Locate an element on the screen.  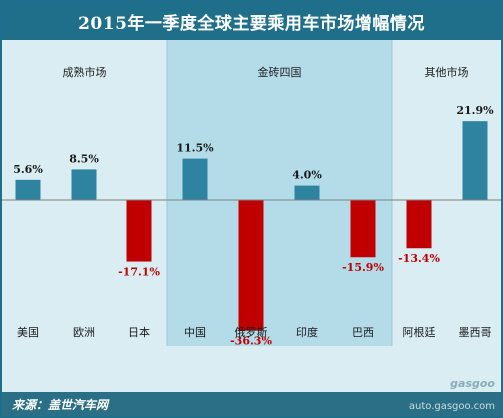
data-label: -17.1% is located at coordinates (139, 272).